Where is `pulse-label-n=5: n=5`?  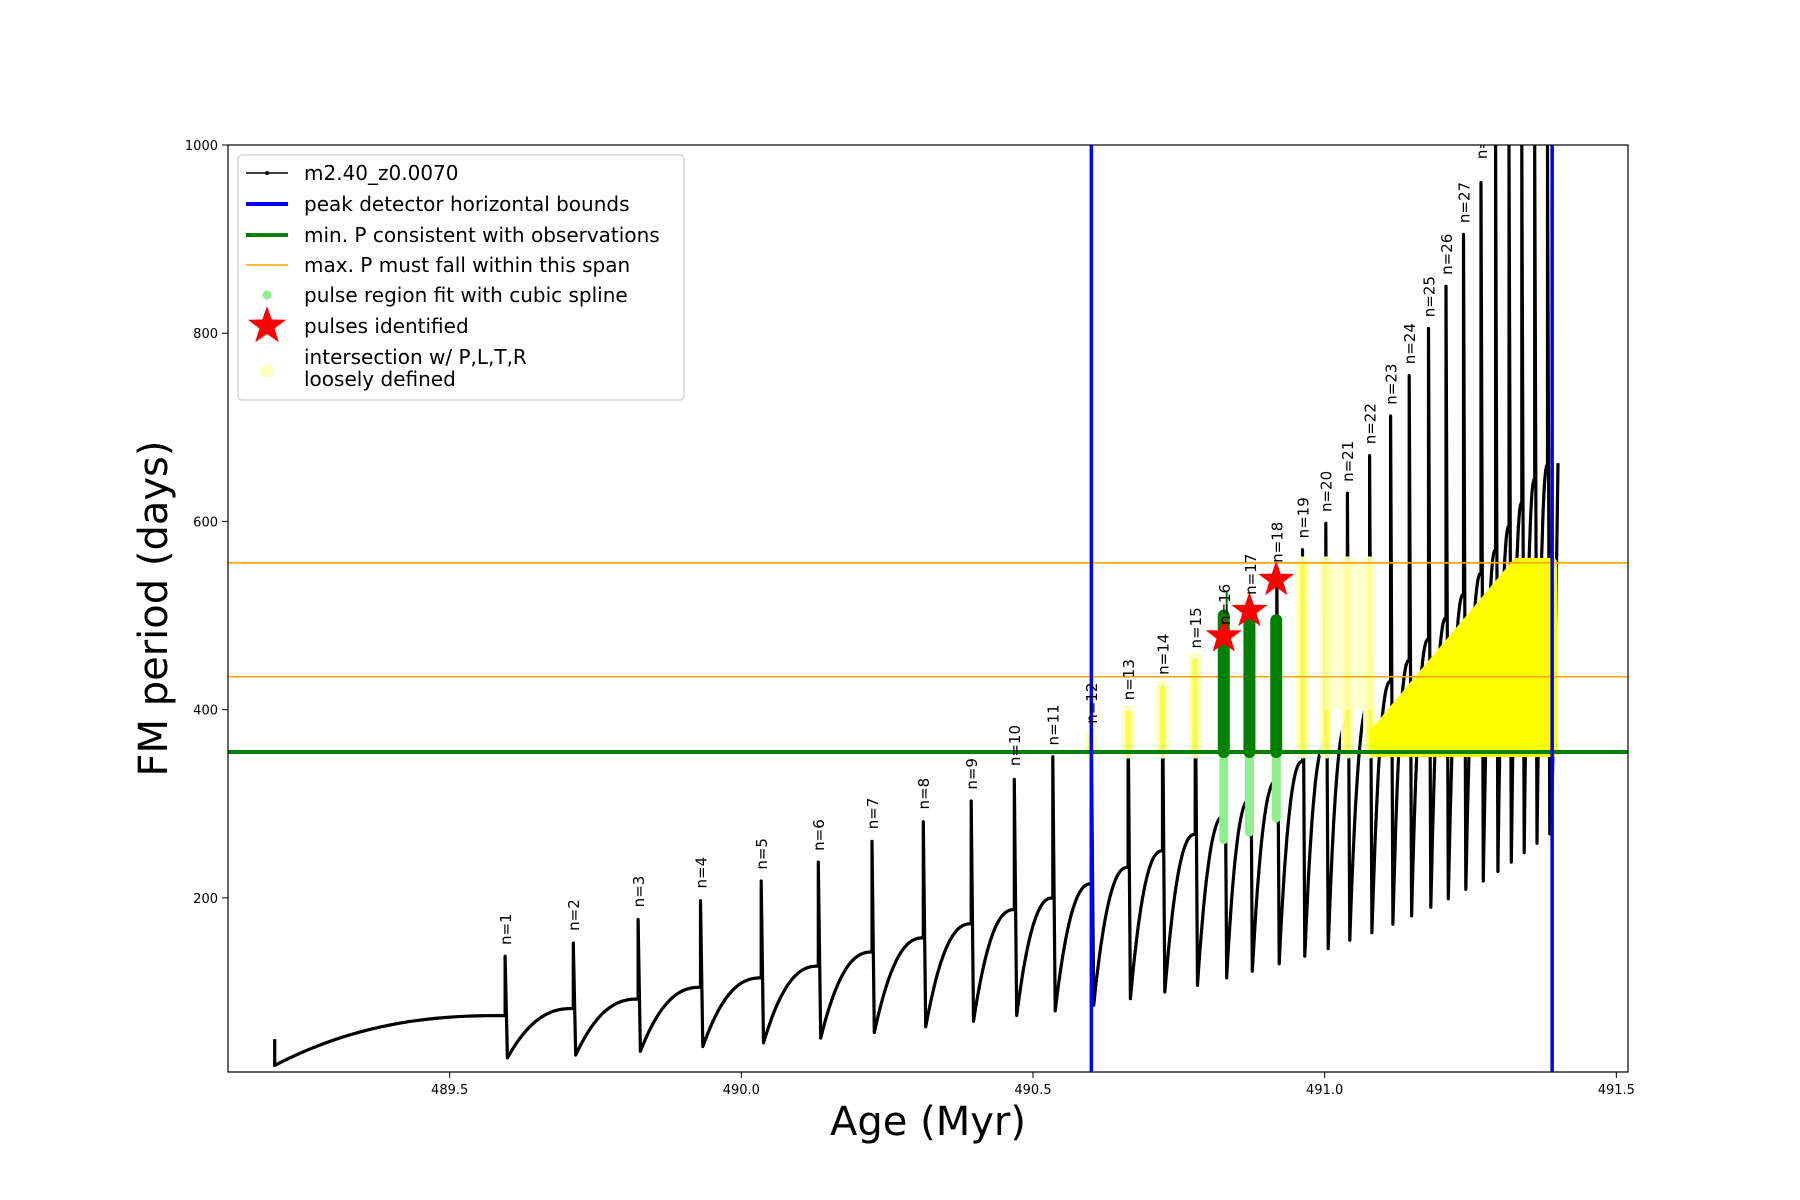 pulse-label-n=5: n=5 is located at coordinates (762, 854).